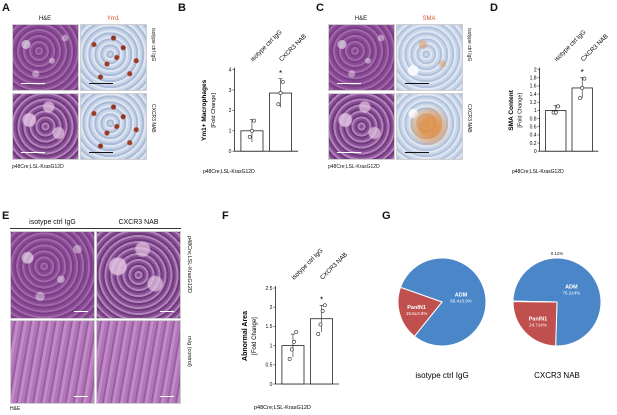  I want to click on pie-label: Other, so click(558, 250).